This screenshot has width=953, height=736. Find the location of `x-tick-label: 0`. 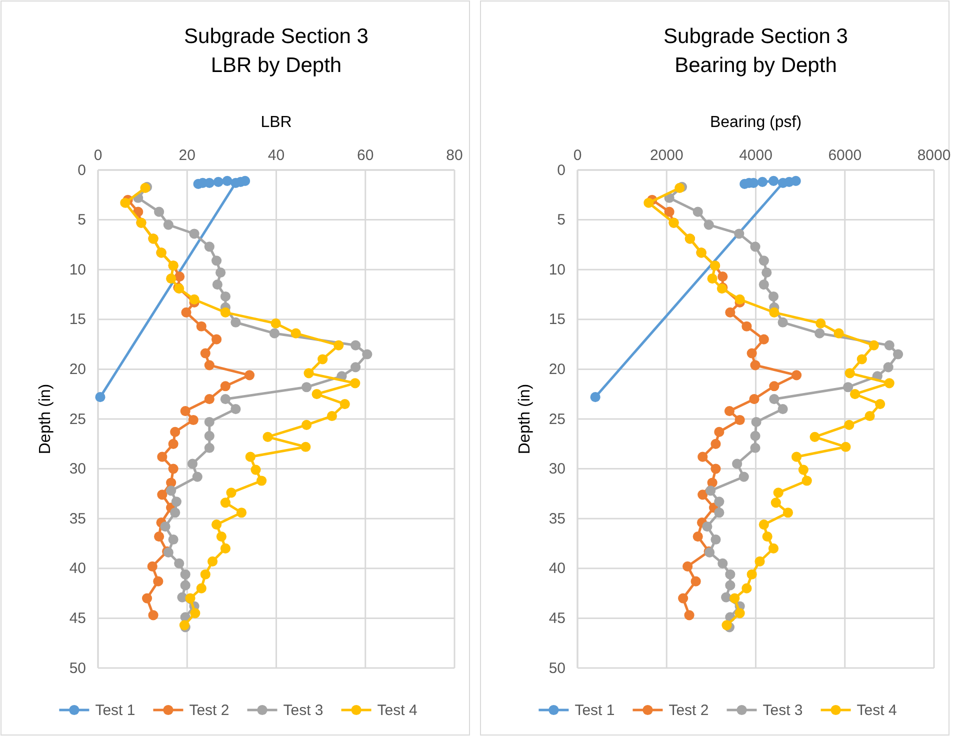

x-tick-label: 0 is located at coordinates (98, 155).